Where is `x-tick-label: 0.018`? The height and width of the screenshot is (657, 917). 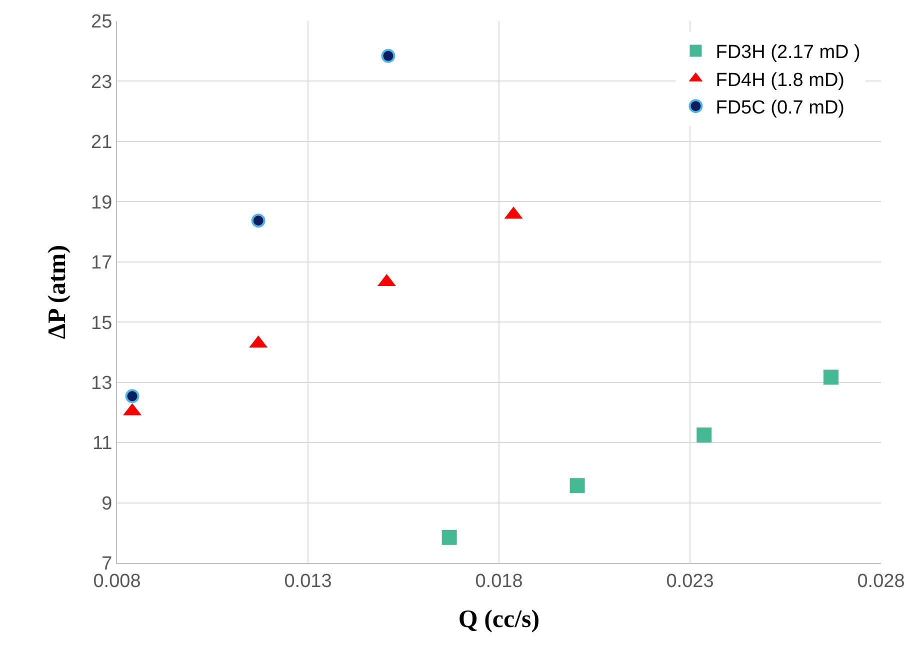 x-tick-label: 0.018 is located at coordinates (499, 581).